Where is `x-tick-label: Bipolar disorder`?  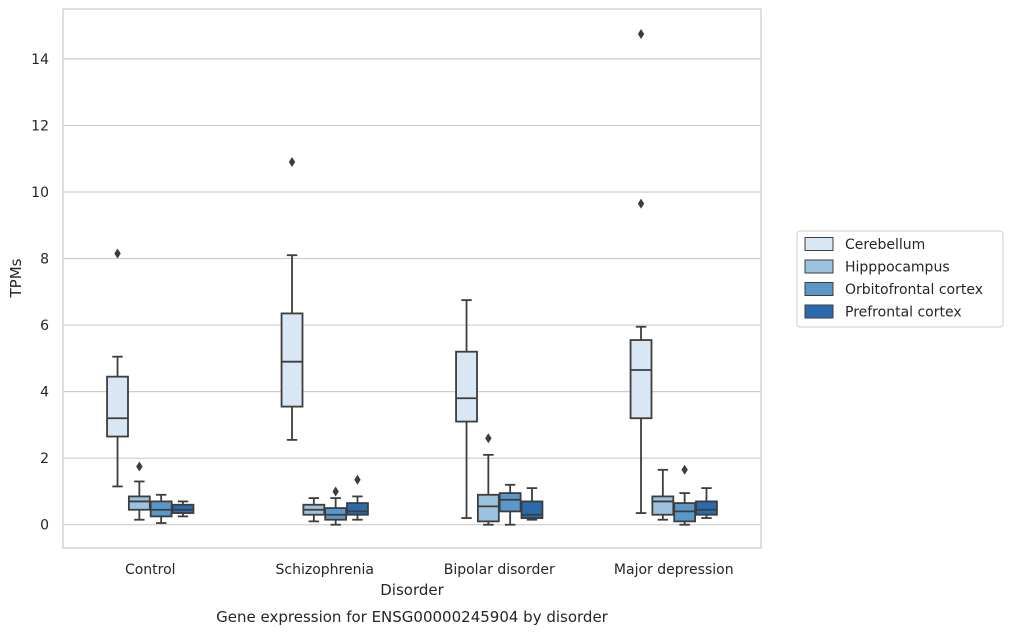 x-tick-label: Bipolar disorder is located at coordinates (499, 570).